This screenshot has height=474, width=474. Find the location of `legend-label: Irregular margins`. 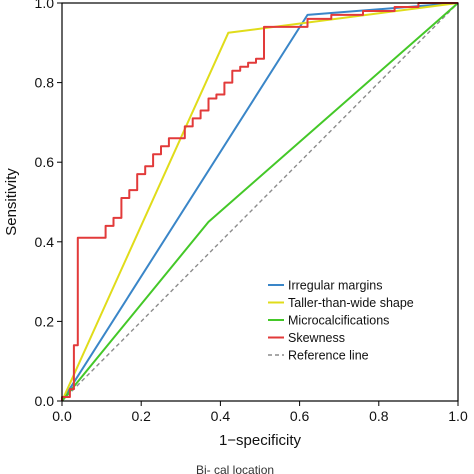

legend-label: Irregular margins is located at coordinates (335, 286).